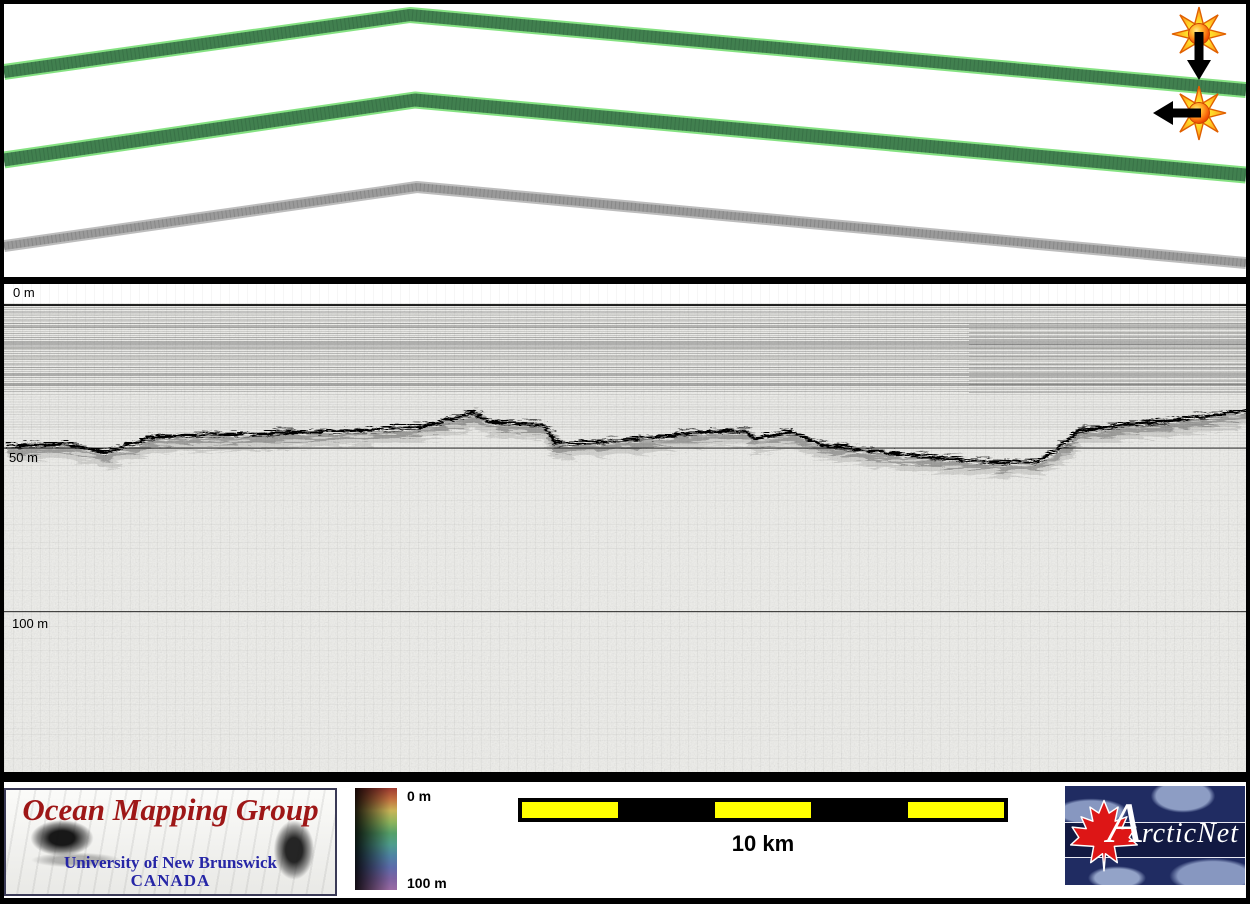 This screenshot has height=904, width=1250. I want to click on omg-logo-title: Ocean Mapping Group, so click(170, 809).